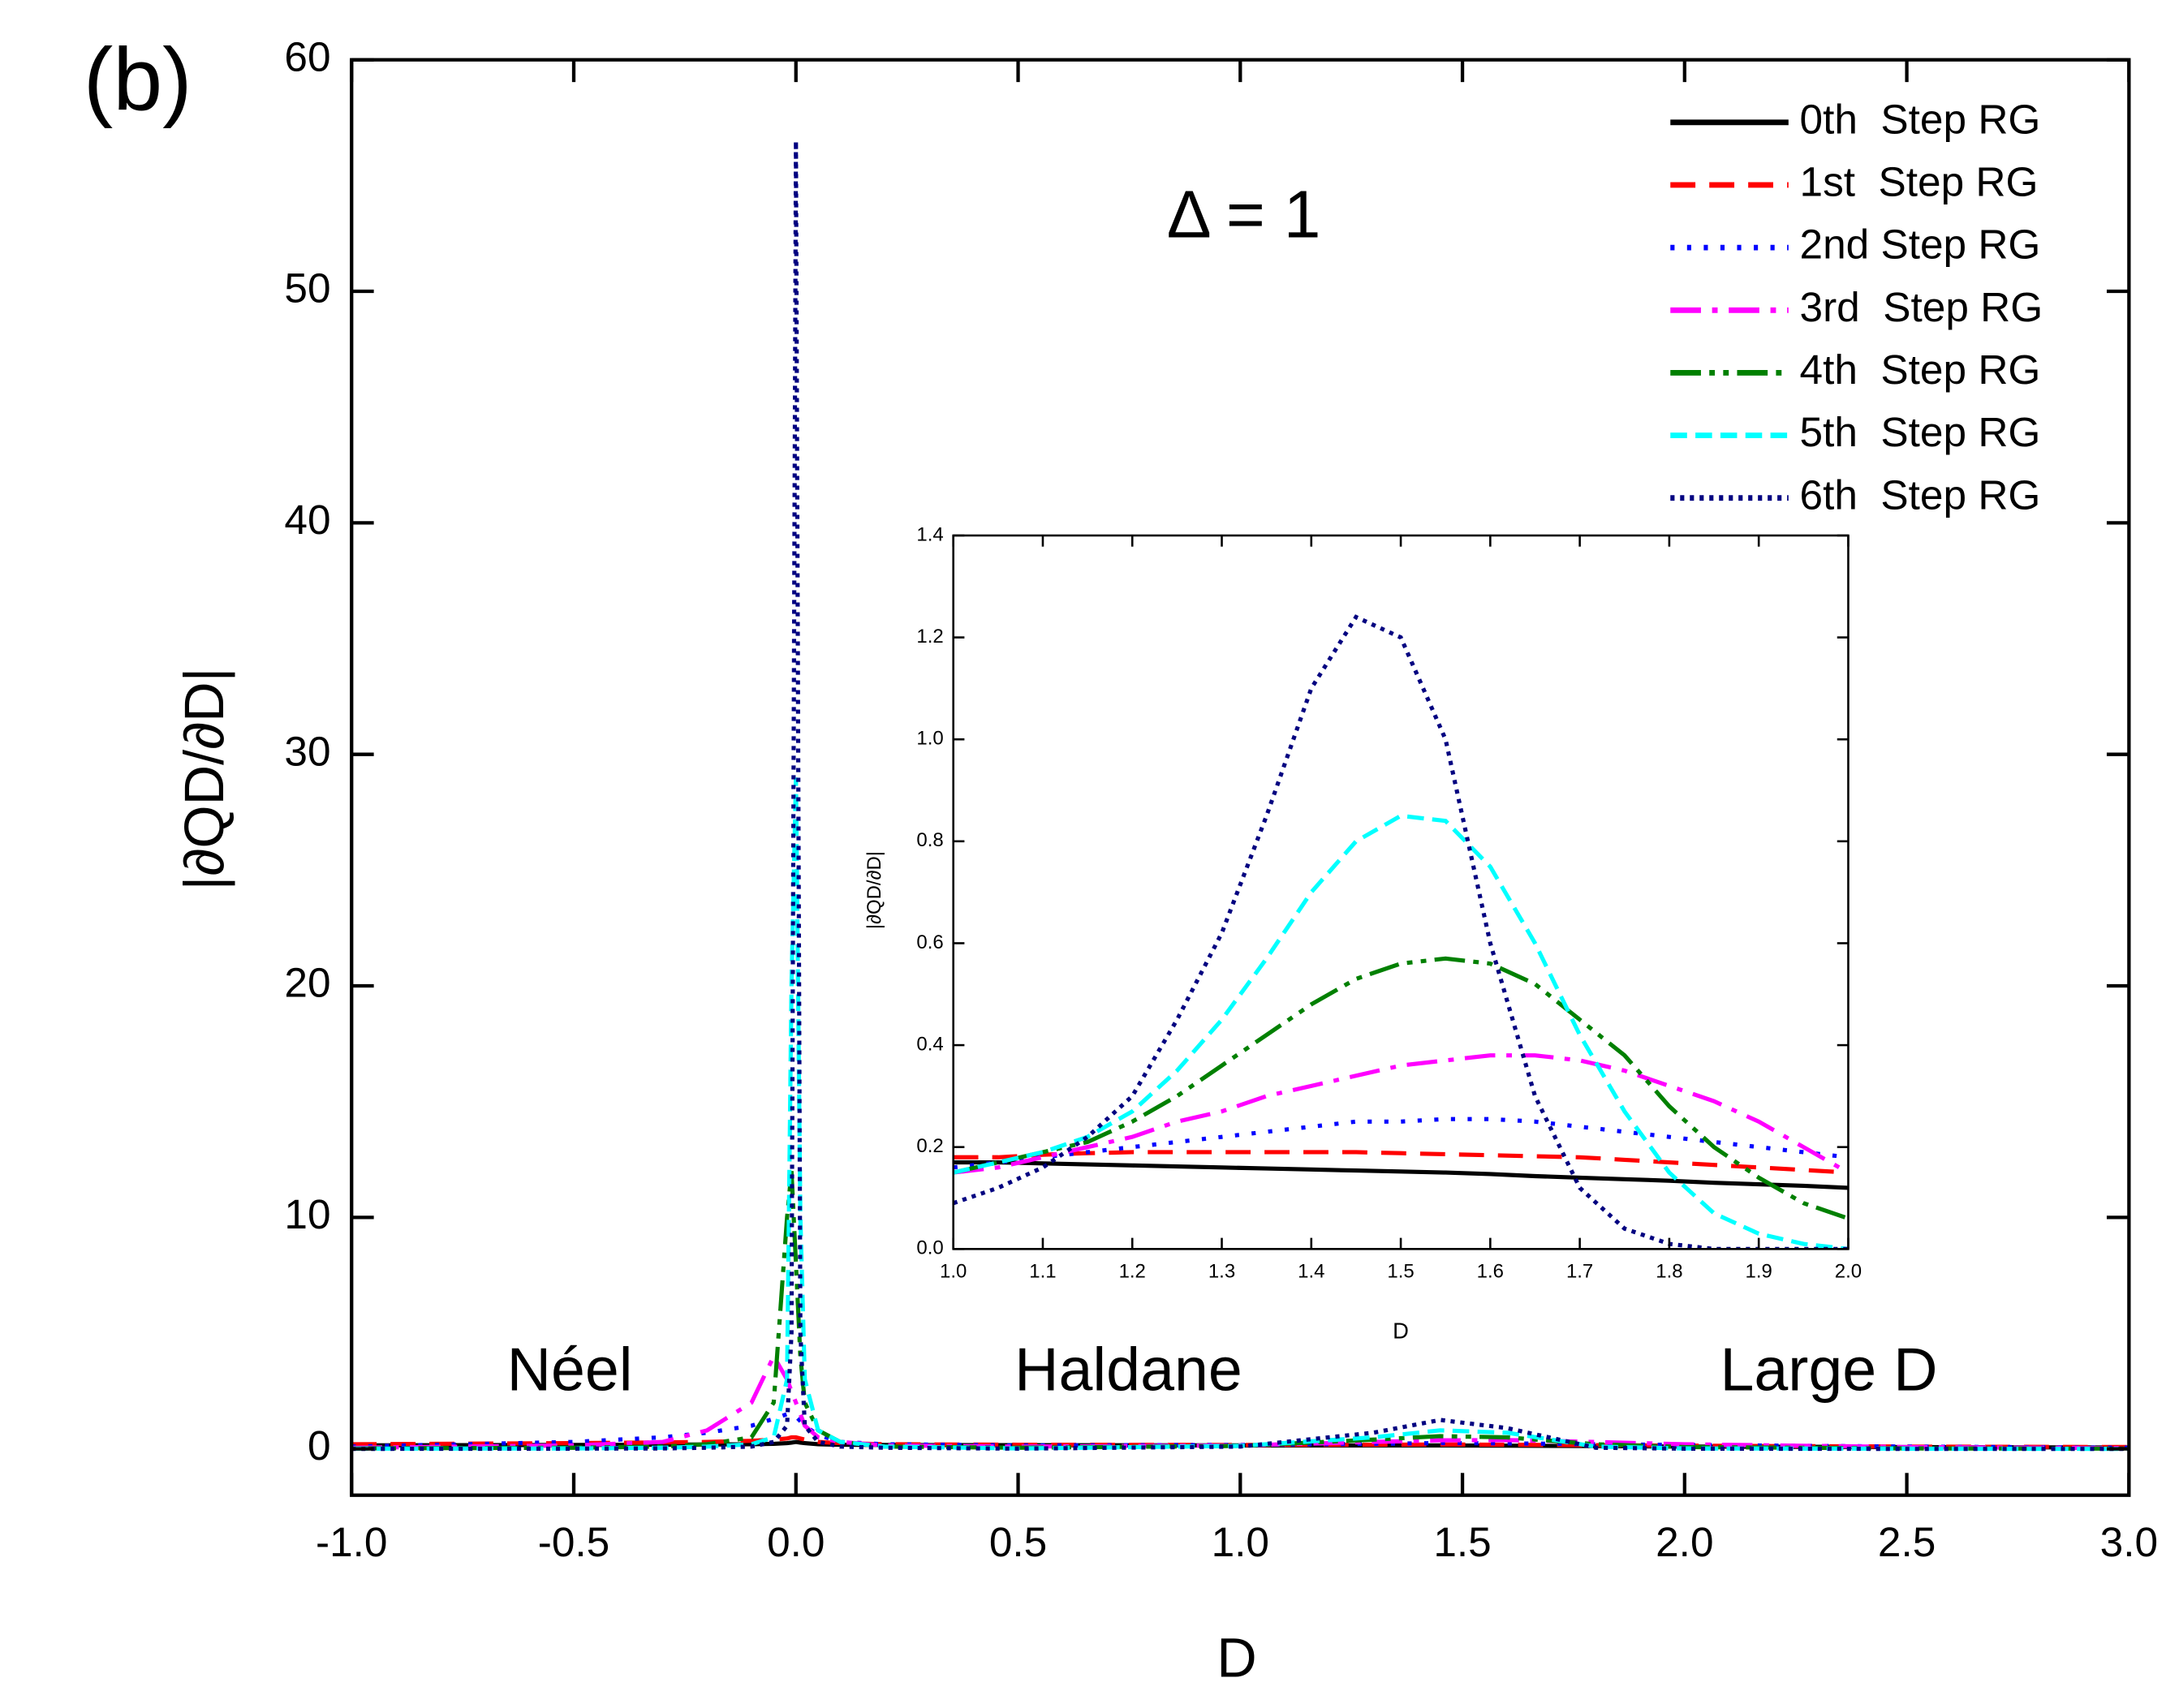 The width and height of the screenshot is (2179, 1708). Describe the element at coordinates (1920, 119) in the screenshot. I see `legend-label: 0th Step RG` at that location.